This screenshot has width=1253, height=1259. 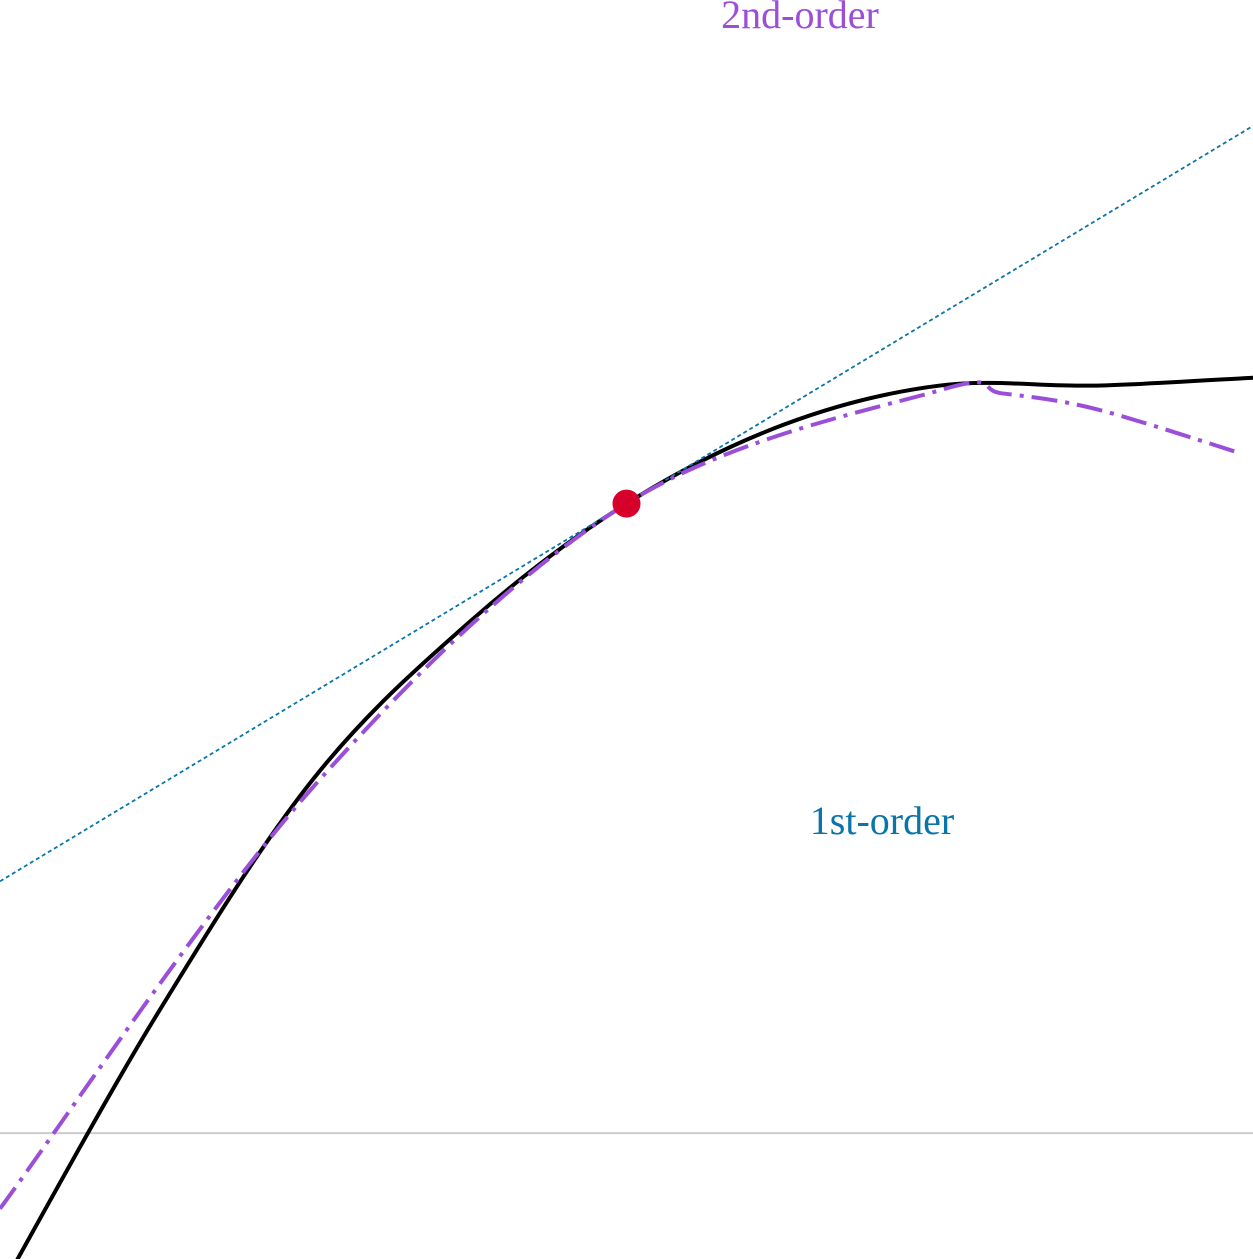 I want to click on tangent-point, so click(x=626, y=503).